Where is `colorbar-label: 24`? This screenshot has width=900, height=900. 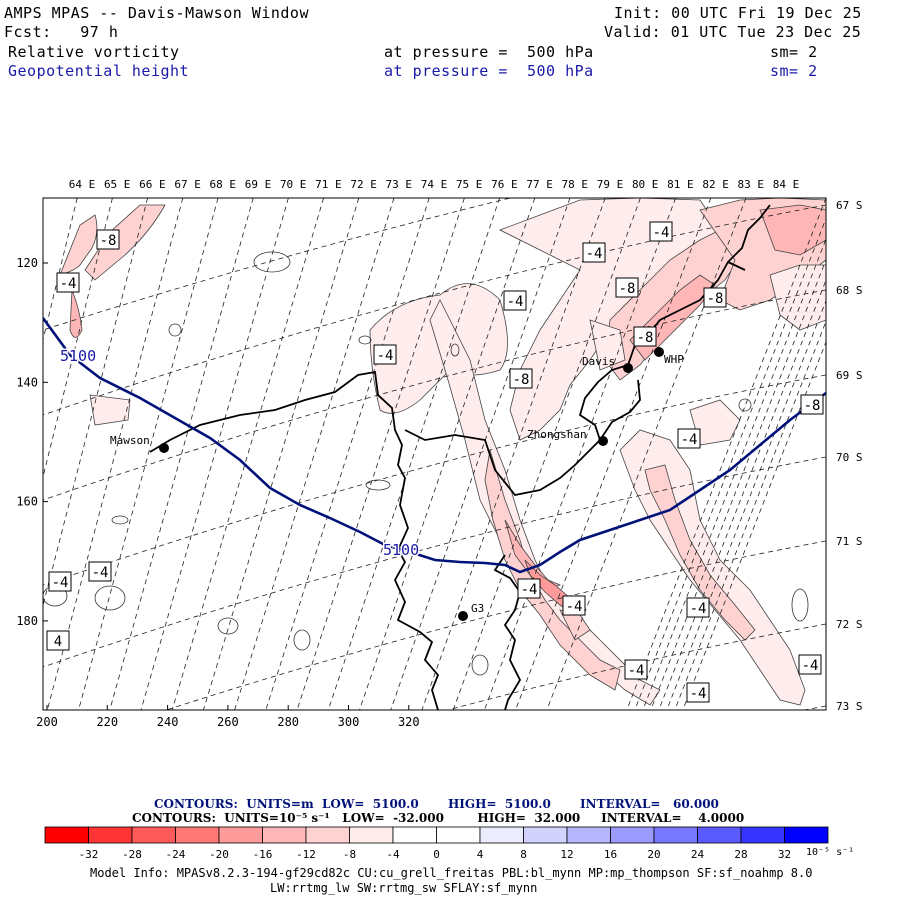 colorbar-label: 24 is located at coordinates (698, 854).